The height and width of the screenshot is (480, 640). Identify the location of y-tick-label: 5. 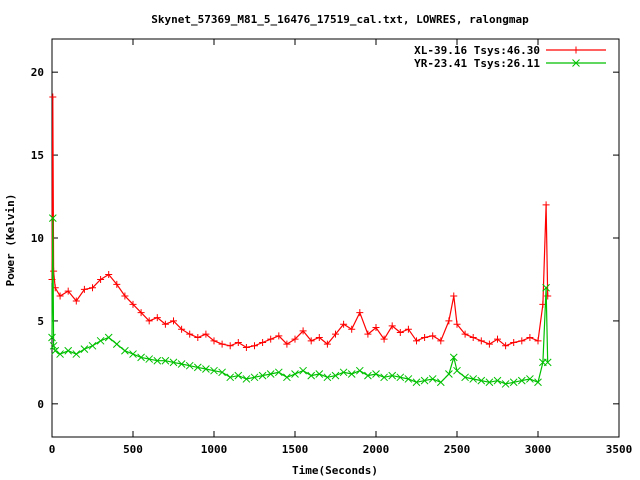
(40, 321).